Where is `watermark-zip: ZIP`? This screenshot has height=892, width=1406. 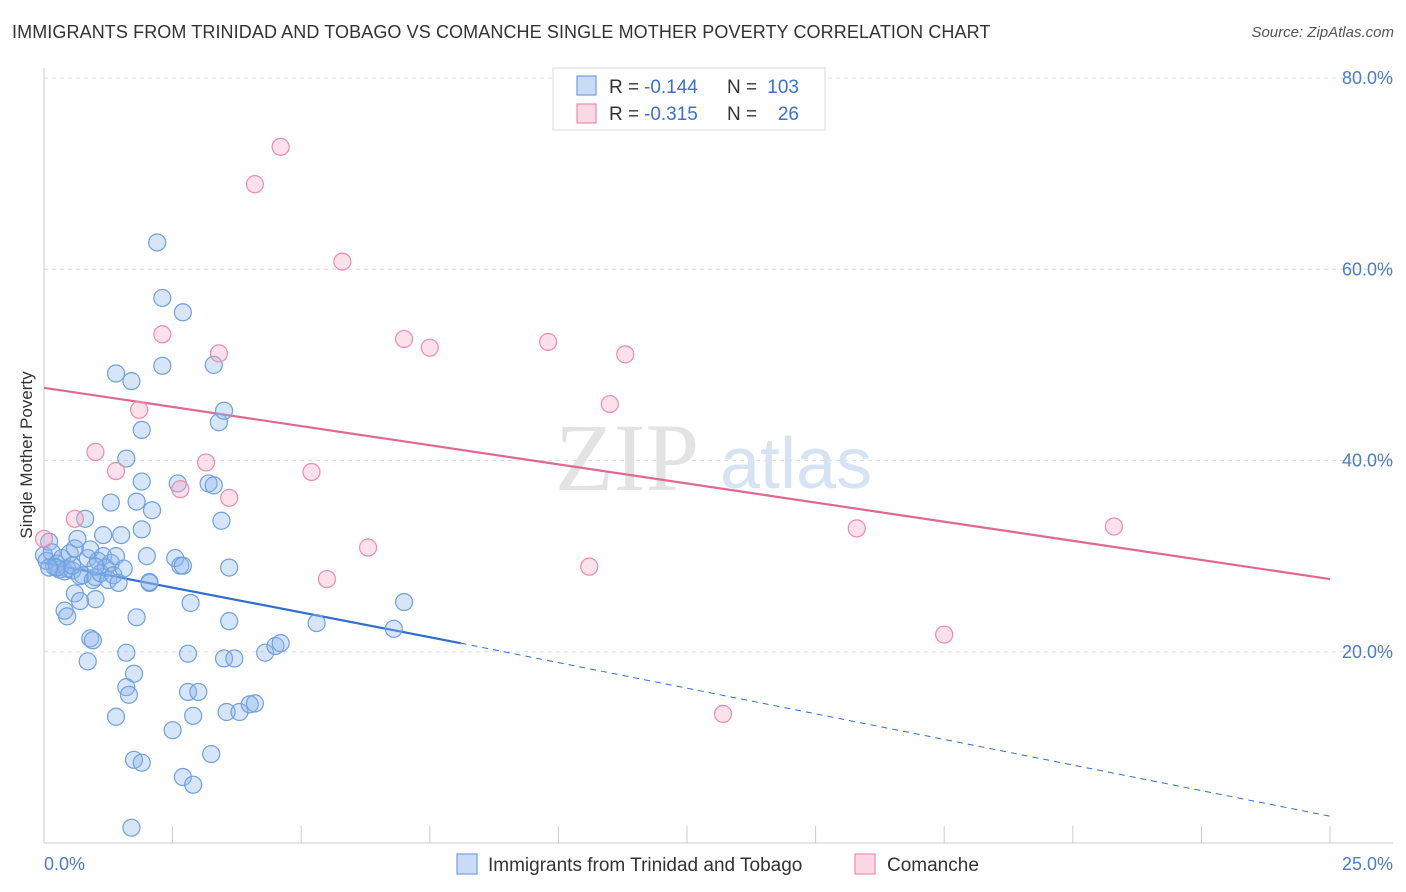 watermark-zip: ZIP is located at coordinates (627, 457).